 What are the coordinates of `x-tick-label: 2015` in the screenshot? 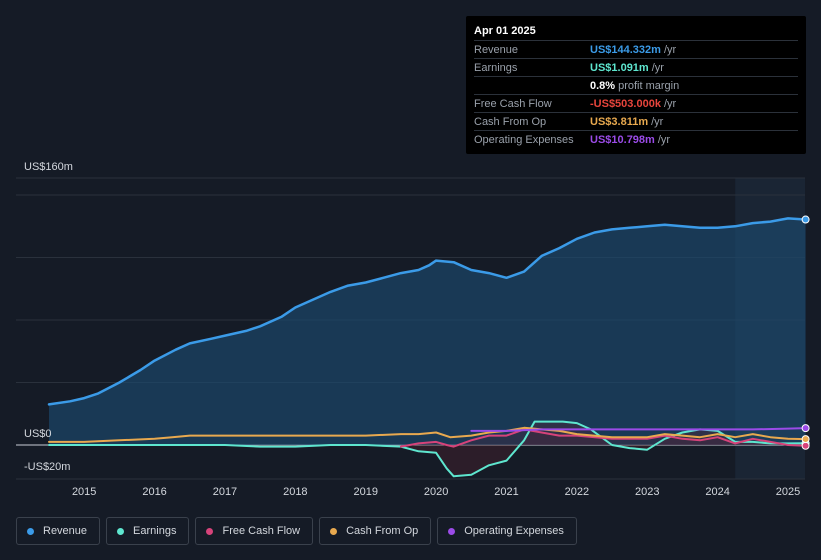 It's located at (84, 492).